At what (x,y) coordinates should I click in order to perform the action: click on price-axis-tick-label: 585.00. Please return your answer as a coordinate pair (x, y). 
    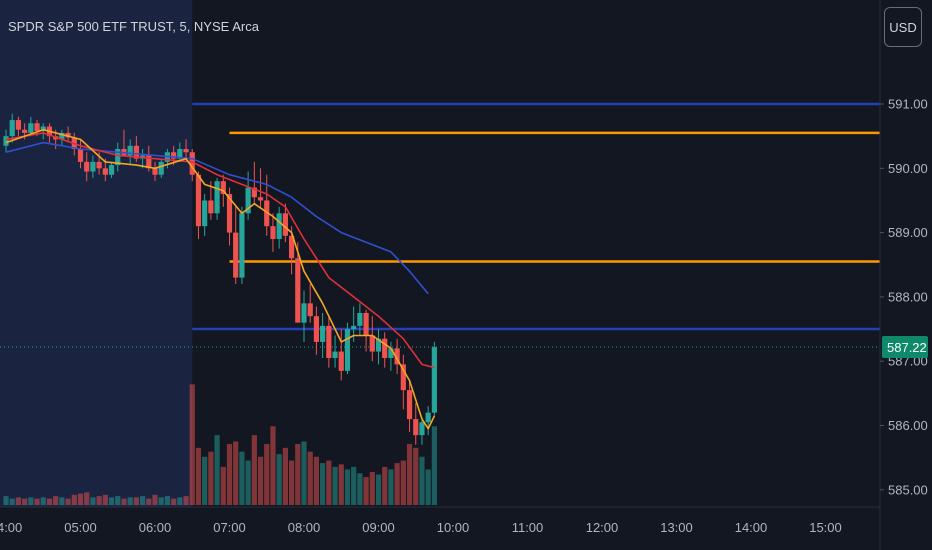
    Looking at the image, I should click on (908, 489).